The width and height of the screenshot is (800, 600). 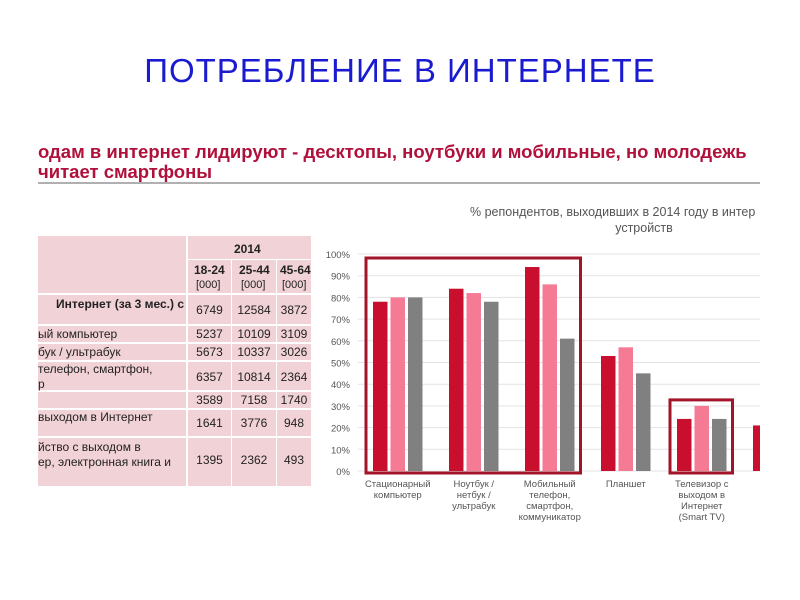 What do you see at coordinates (294, 377) in the screenshot?
I see `table-cell: 2364` at bounding box center [294, 377].